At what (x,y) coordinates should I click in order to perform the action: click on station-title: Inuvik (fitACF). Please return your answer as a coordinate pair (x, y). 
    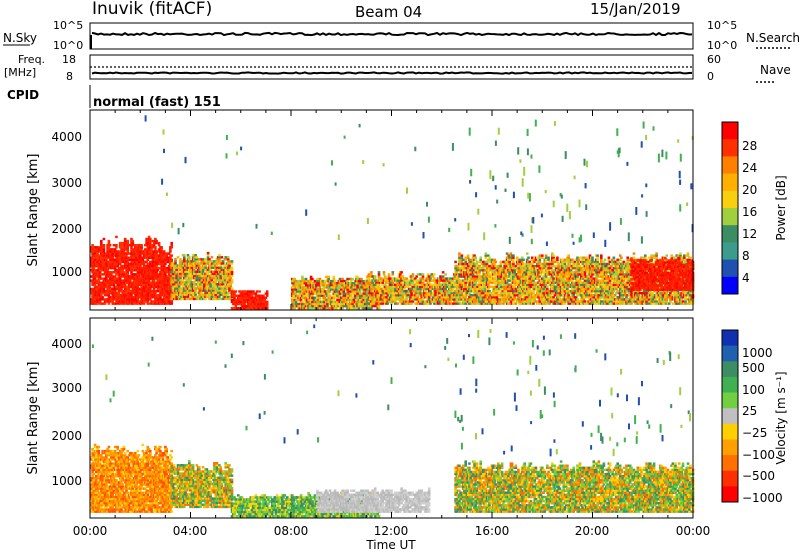
    Looking at the image, I should click on (152, 9).